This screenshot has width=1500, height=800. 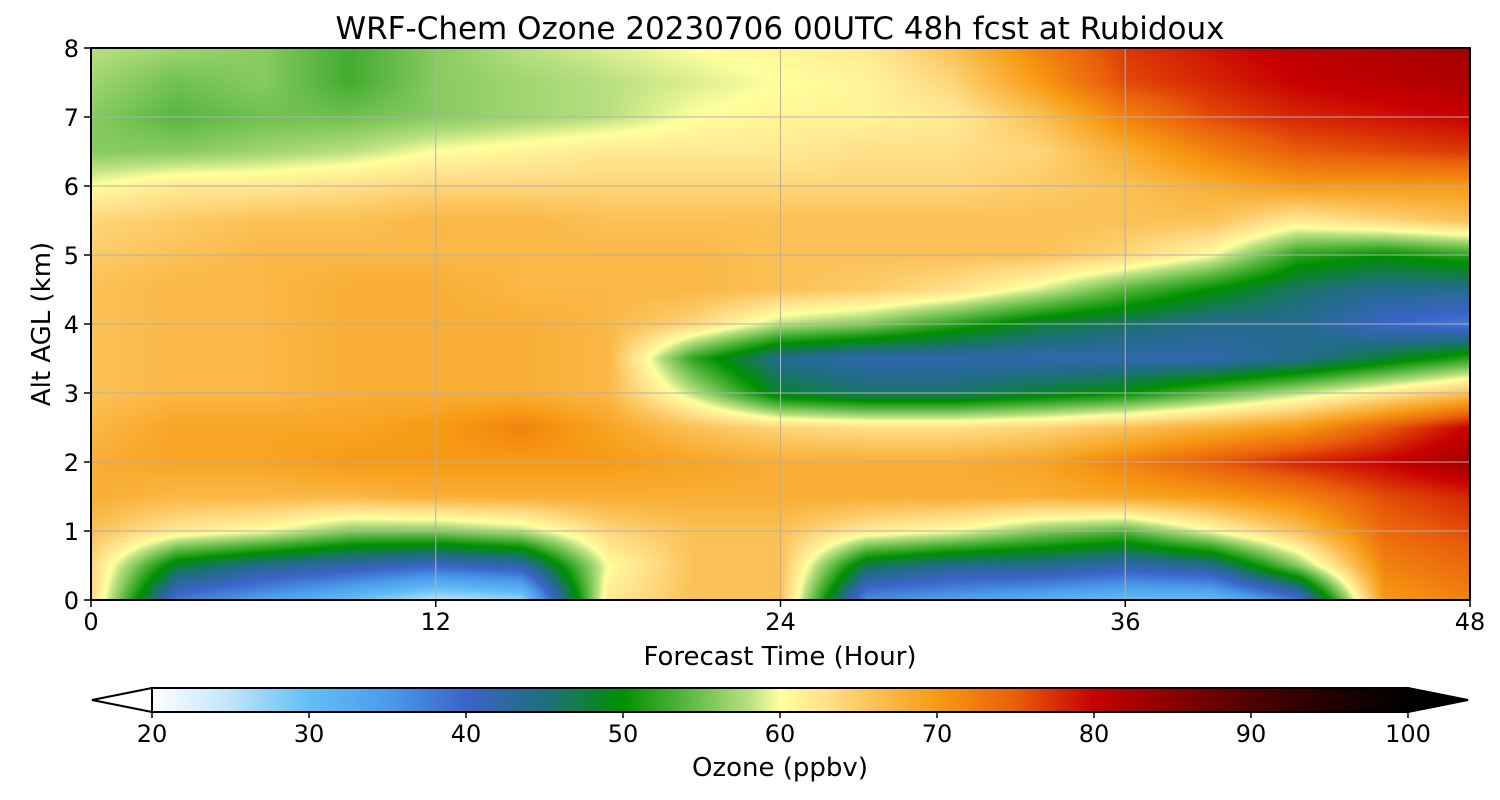 I want to click on colorbar-extend-high, so click(x=1438, y=700).